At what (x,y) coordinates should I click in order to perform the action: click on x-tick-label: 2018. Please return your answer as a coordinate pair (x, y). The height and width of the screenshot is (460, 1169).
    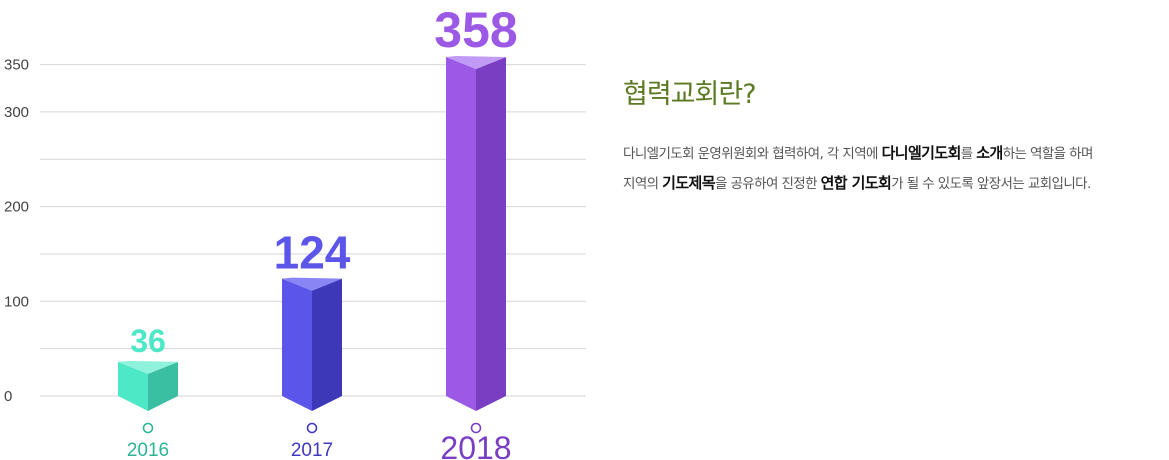
    Looking at the image, I should click on (475, 445).